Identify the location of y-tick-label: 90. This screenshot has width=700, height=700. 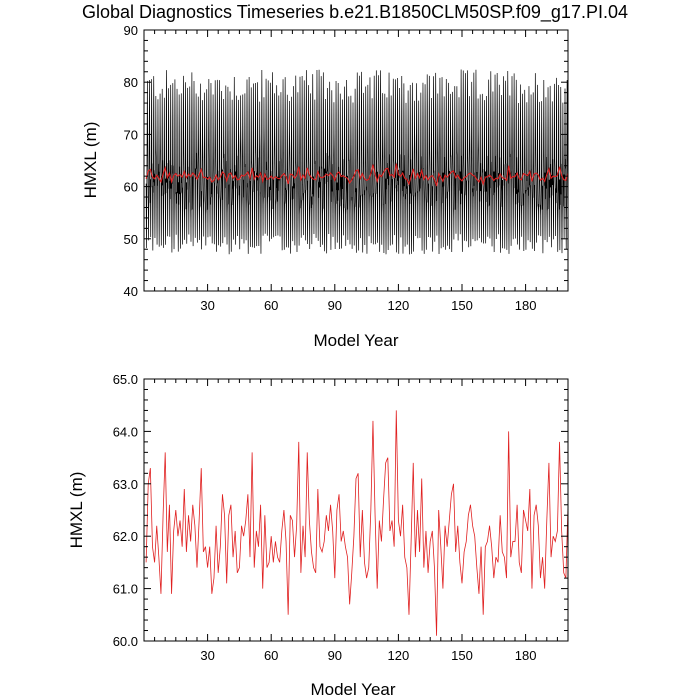
(131, 30).